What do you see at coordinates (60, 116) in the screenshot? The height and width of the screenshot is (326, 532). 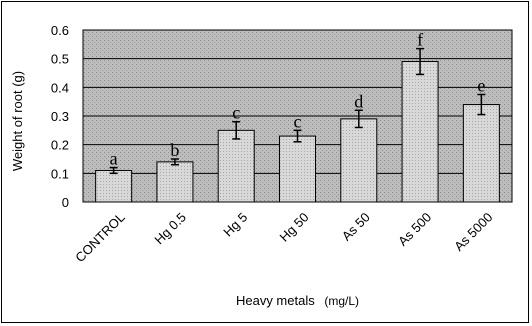 I see `y-tick-label: 0.3` at bounding box center [60, 116].